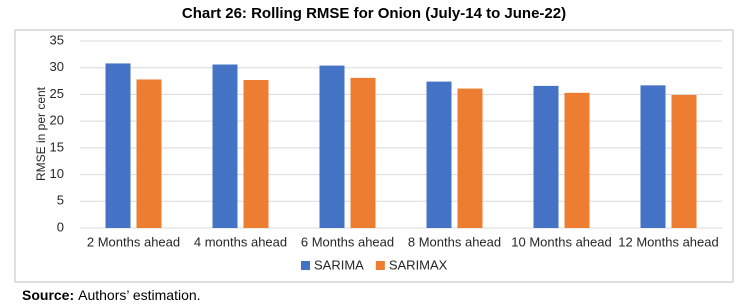 The width and height of the screenshot is (748, 307). I want to click on y-tick-label: 5, so click(60, 200).